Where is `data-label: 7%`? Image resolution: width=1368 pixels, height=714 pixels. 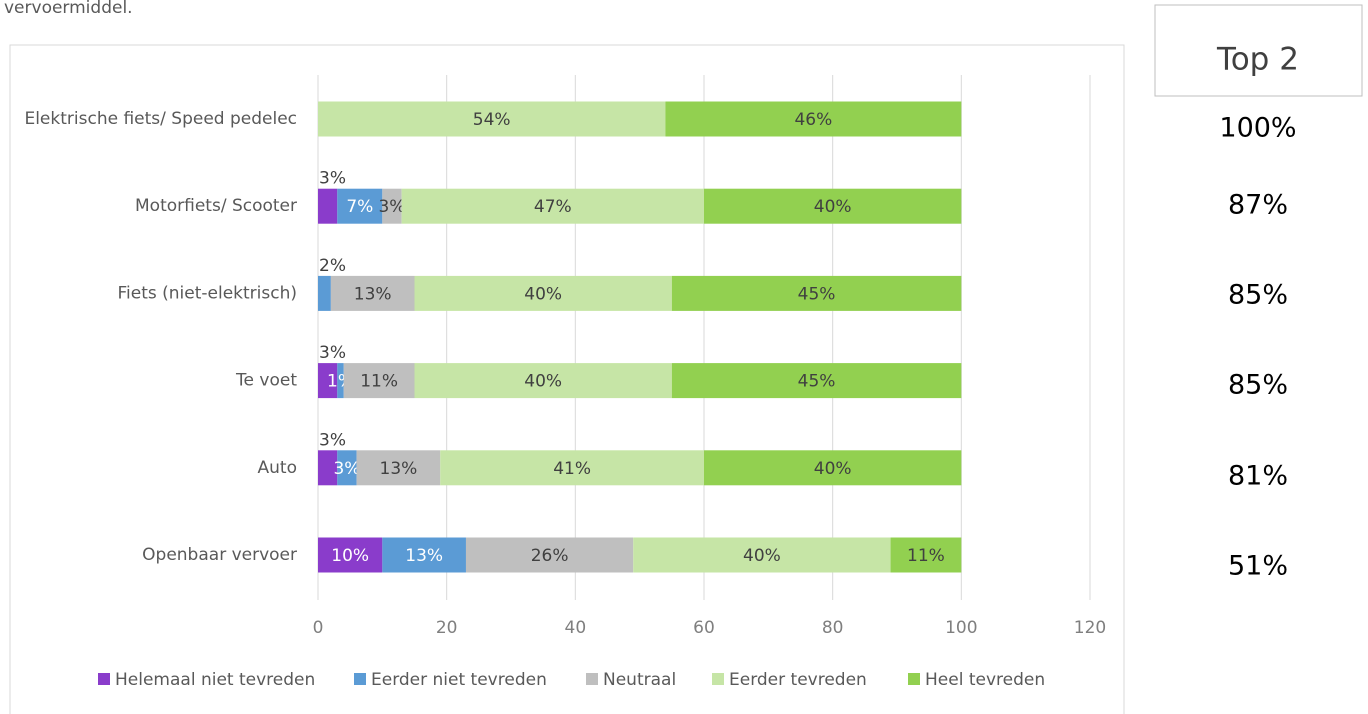
data-label: 7% is located at coordinates (359, 207).